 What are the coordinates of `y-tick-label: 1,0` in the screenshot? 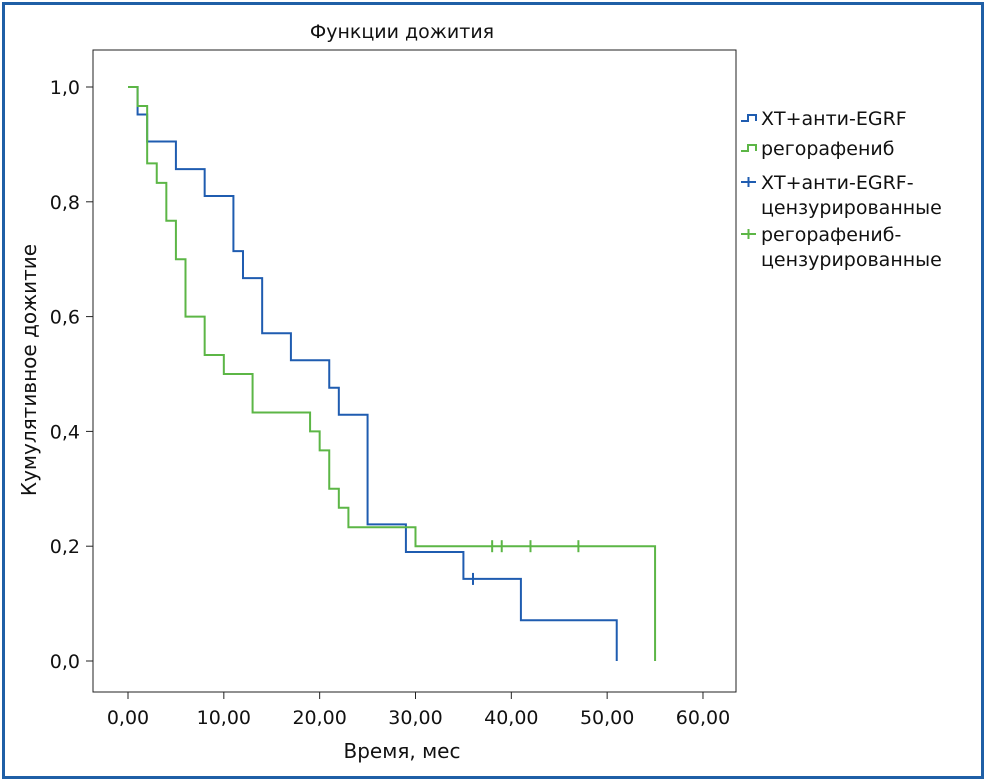 It's located at (65, 88).